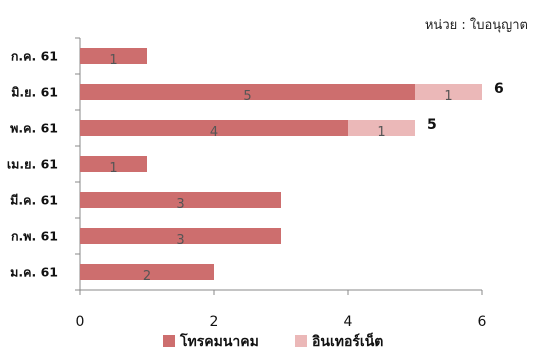  Describe the element at coordinates (147, 276) in the screenshot. I see `bar-value-label: 2` at that location.